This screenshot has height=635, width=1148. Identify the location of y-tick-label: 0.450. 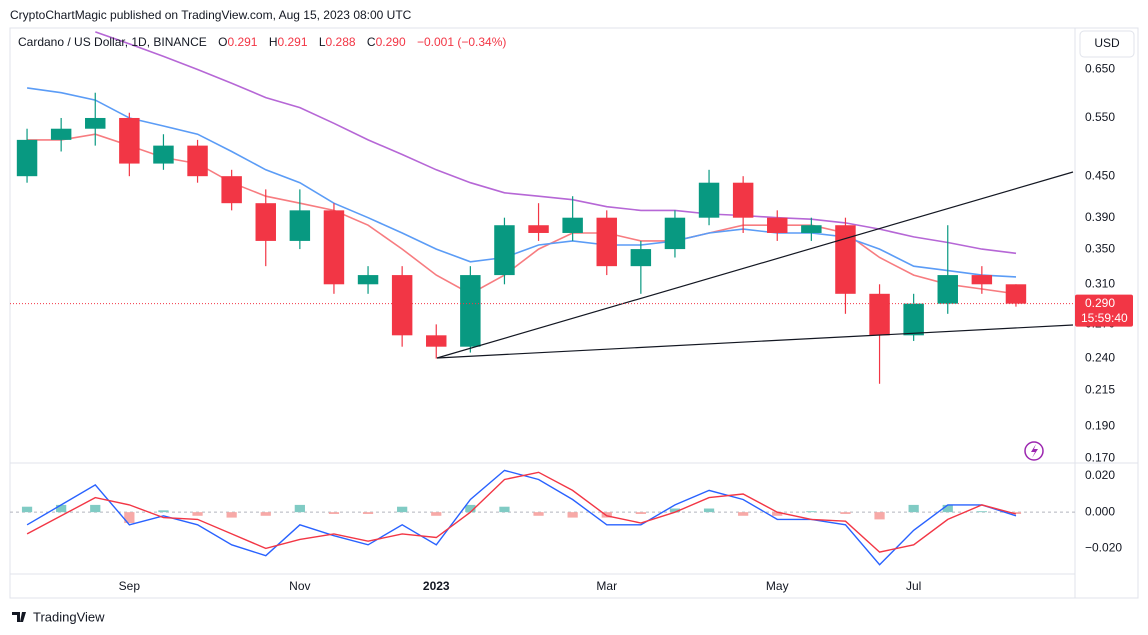
(1100, 175).